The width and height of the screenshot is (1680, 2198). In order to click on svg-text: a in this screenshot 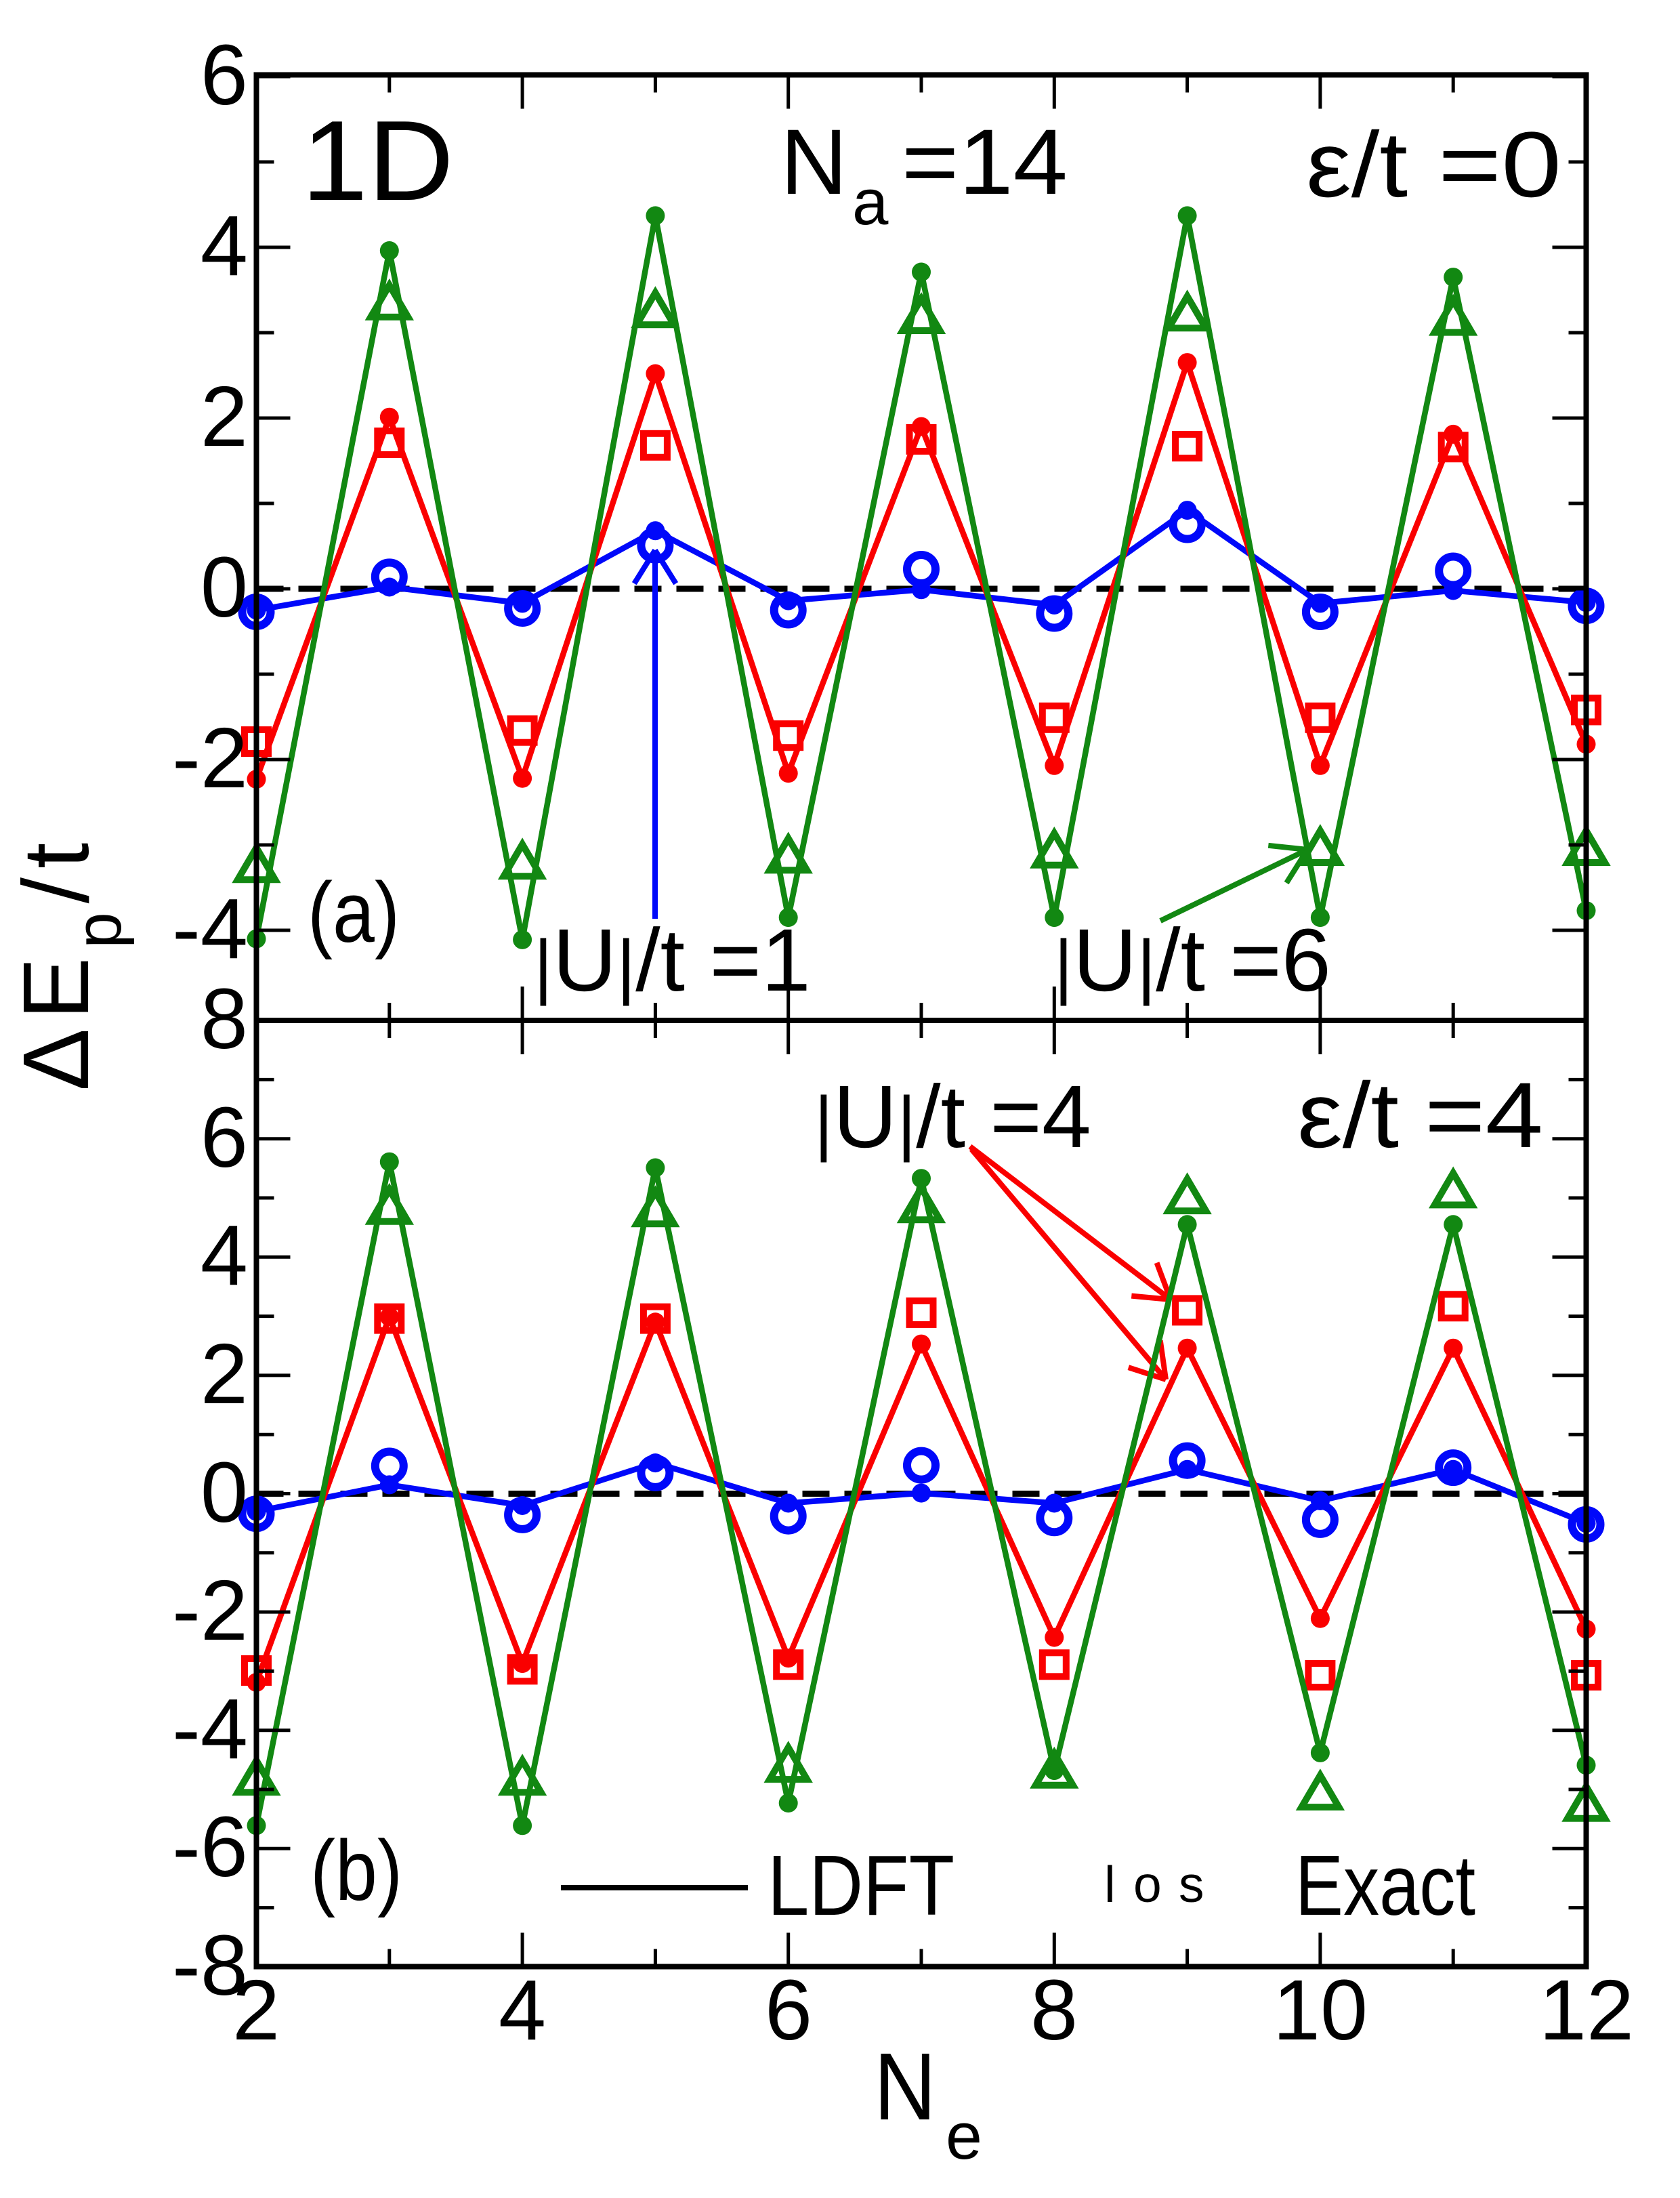, I will do `click(870, 203)`.